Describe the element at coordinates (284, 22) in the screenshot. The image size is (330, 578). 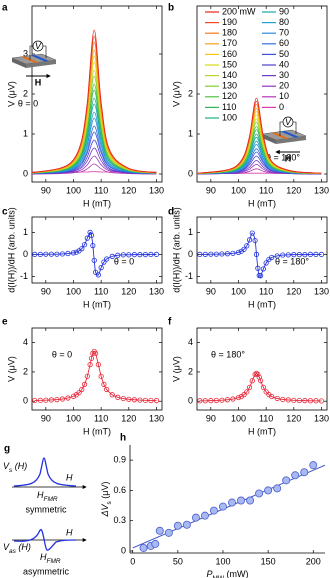
I see `legend-label: 80` at that location.